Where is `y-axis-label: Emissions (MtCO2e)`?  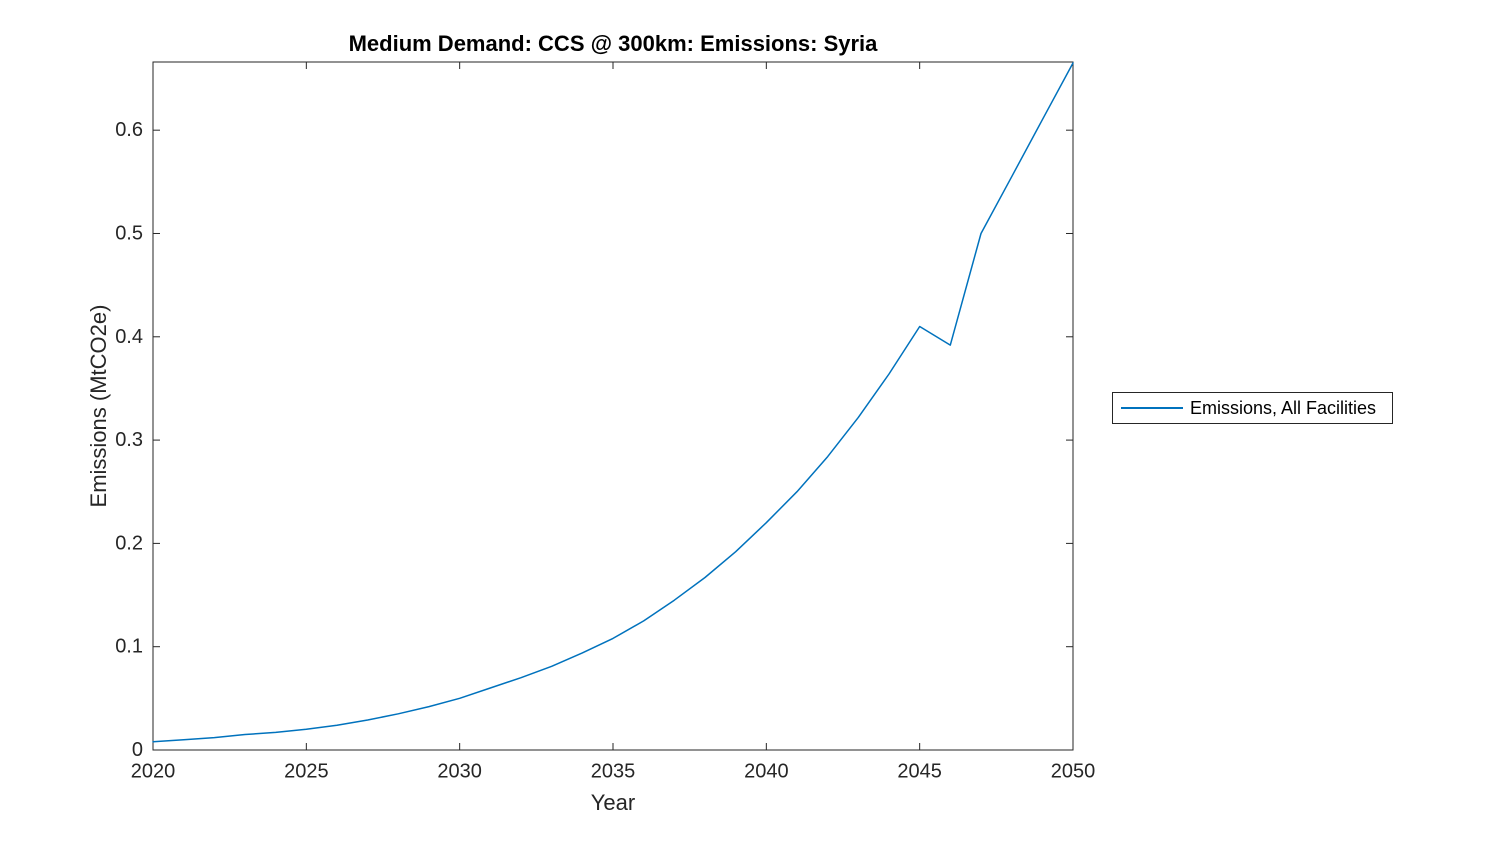
y-axis-label: Emissions (MtCO2e) is located at coordinates (98, 406).